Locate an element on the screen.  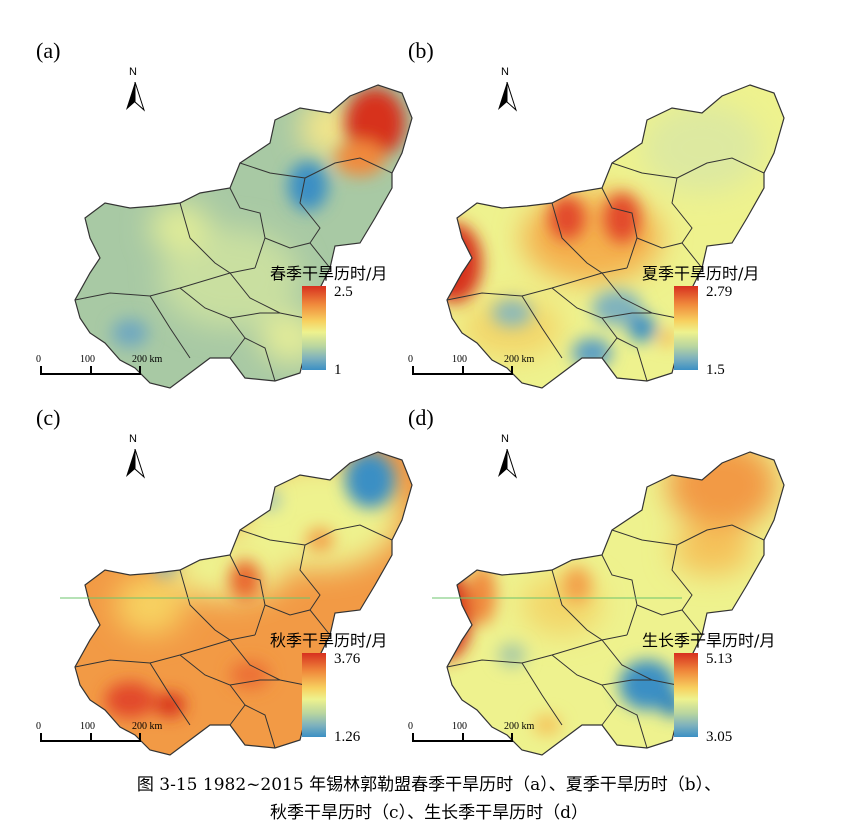
panel-label: (a) is located at coordinates (48, 50).